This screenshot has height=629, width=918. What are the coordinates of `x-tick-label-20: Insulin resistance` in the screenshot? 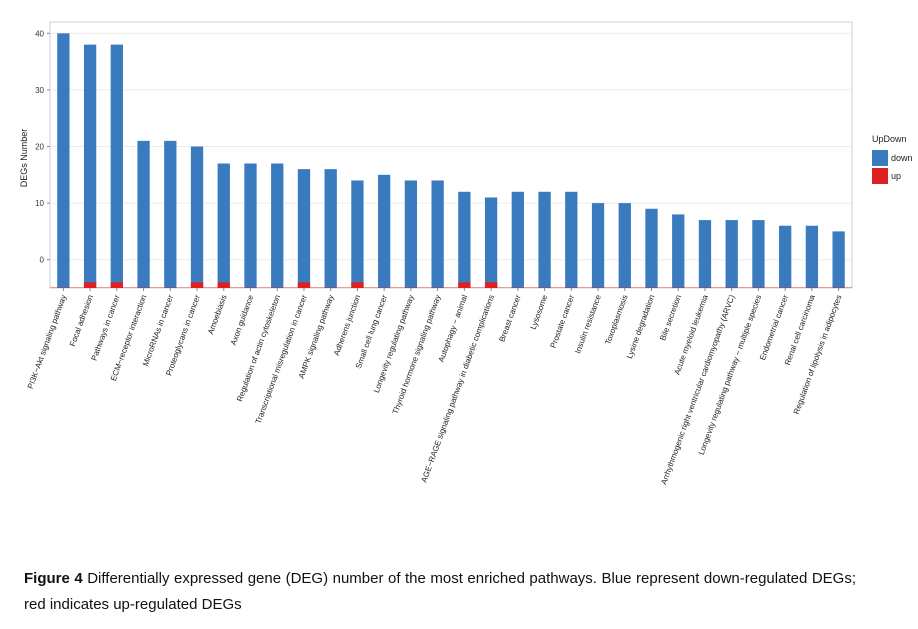 It's located at (588, 324).